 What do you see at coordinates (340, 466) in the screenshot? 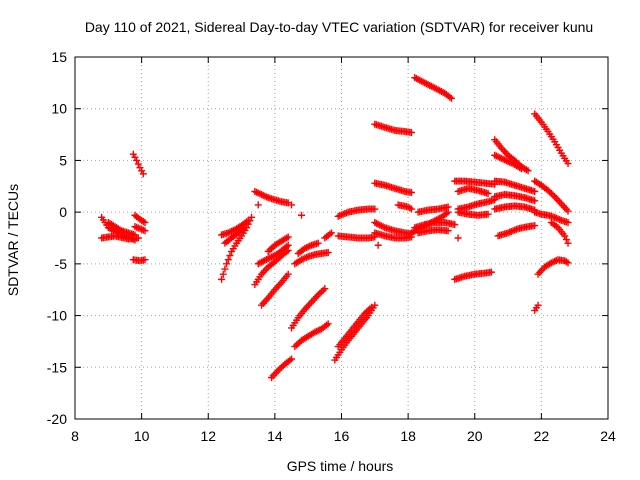
I see `x-axis-label: GPS time / hours` at bounding box center [340, 466].